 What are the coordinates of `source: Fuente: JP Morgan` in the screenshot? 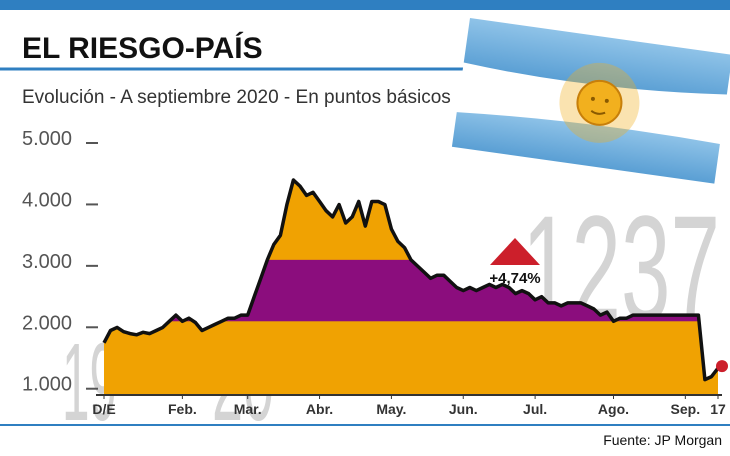 It's located at (662, 440).